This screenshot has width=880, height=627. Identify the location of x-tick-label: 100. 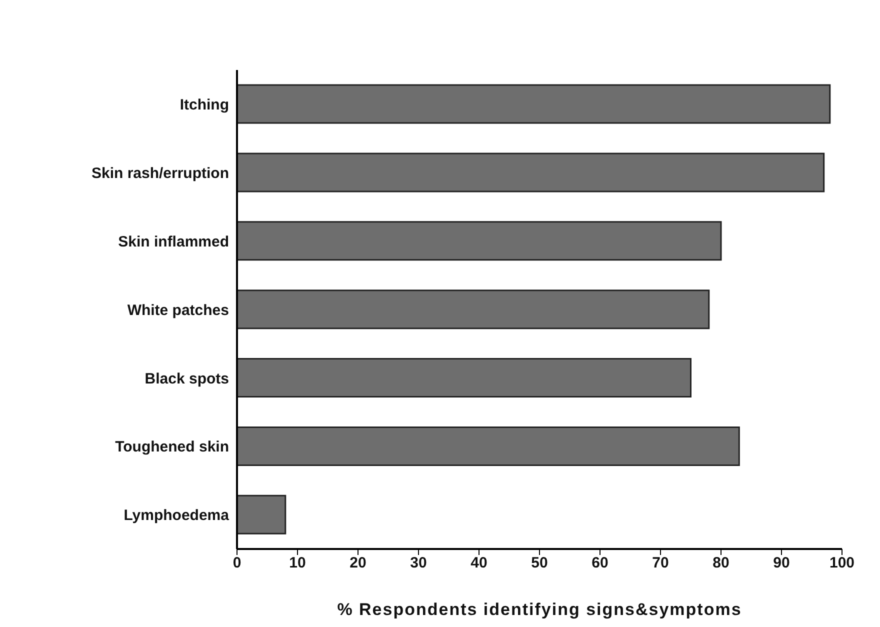
(842, 563).